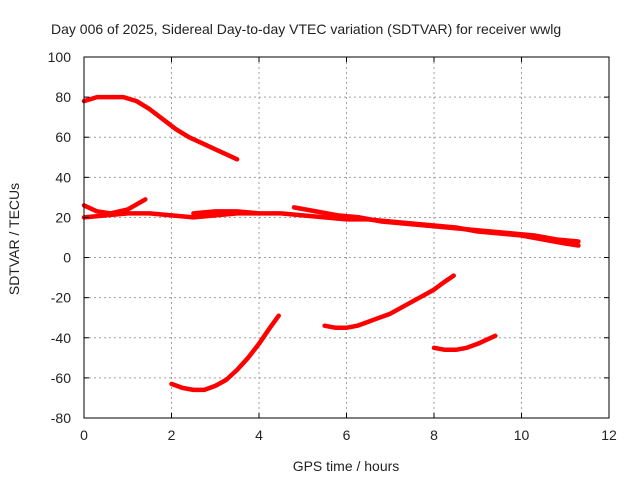 The width and height of the screenshot is (640, 480). Describe the element at coordinates (160, 128) in the screenshot. I see `series-arc-upper` at that location.